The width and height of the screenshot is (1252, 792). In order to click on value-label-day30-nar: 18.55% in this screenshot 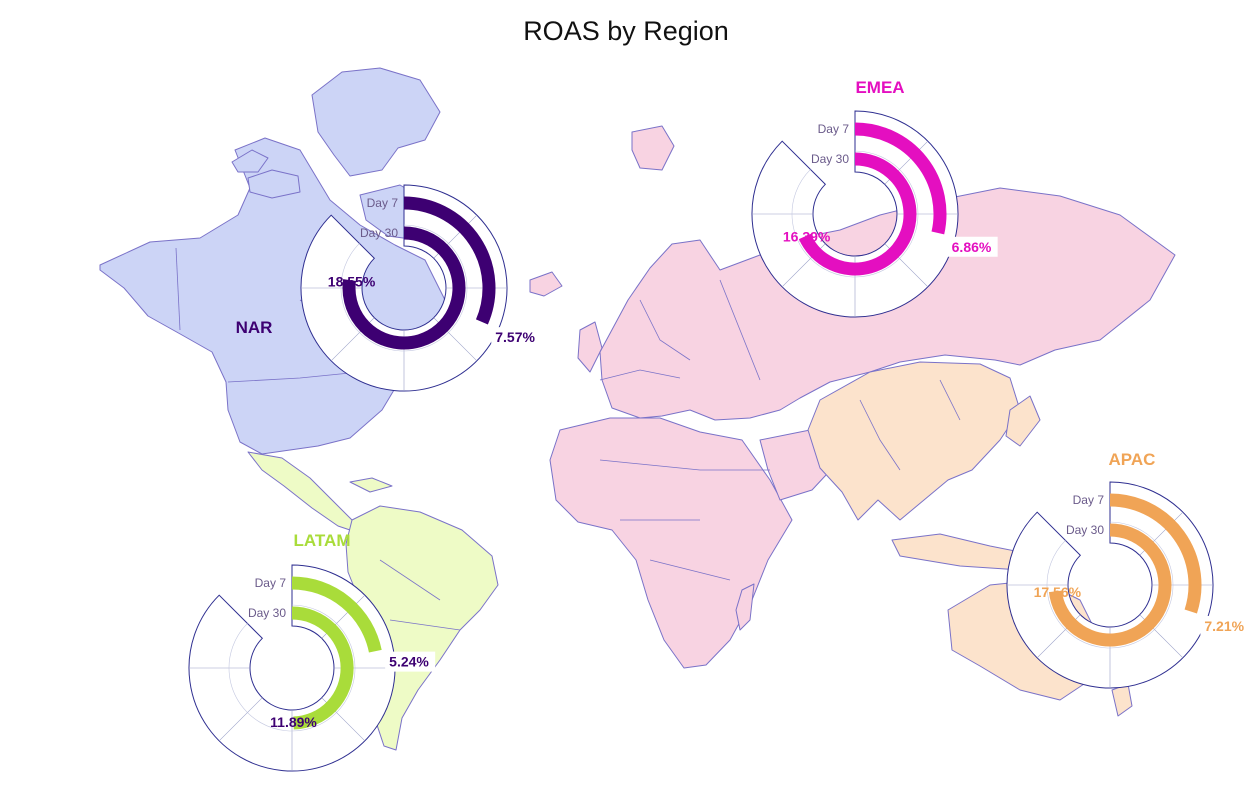, I will do `click(352, 281)`.